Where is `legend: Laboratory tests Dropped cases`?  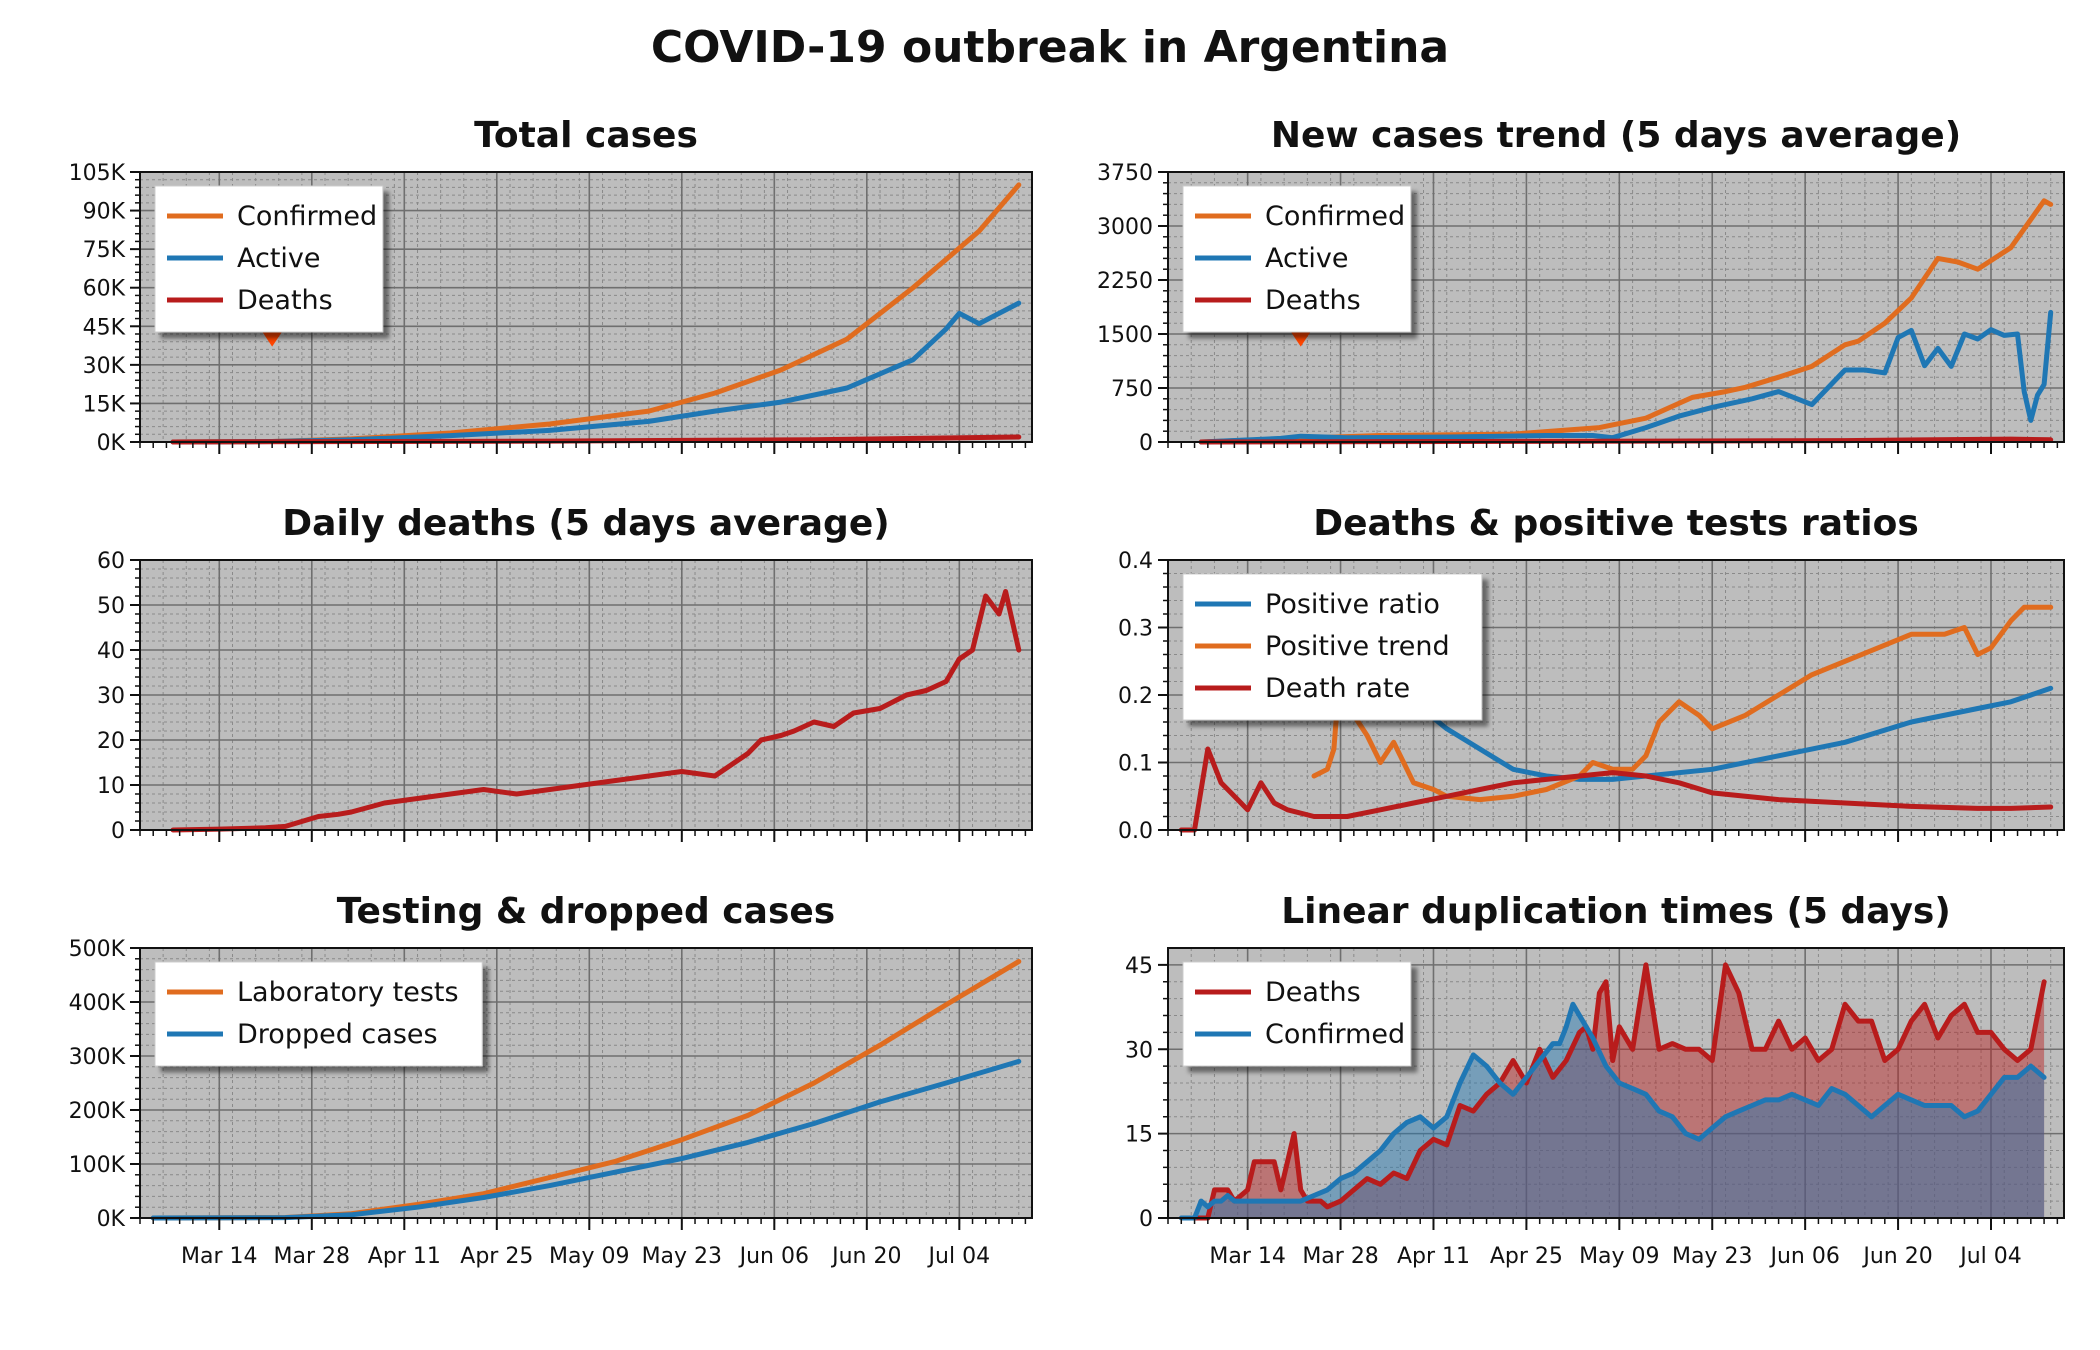 legend: Laboratory tests Dropped cases is located at coordinates (318, 1014).